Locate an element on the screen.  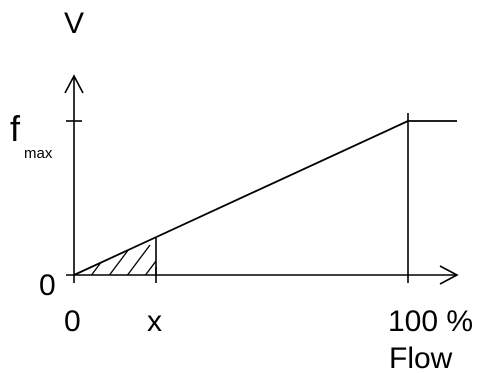
y-axis-arrowhead is located at coordinates (74, 84).